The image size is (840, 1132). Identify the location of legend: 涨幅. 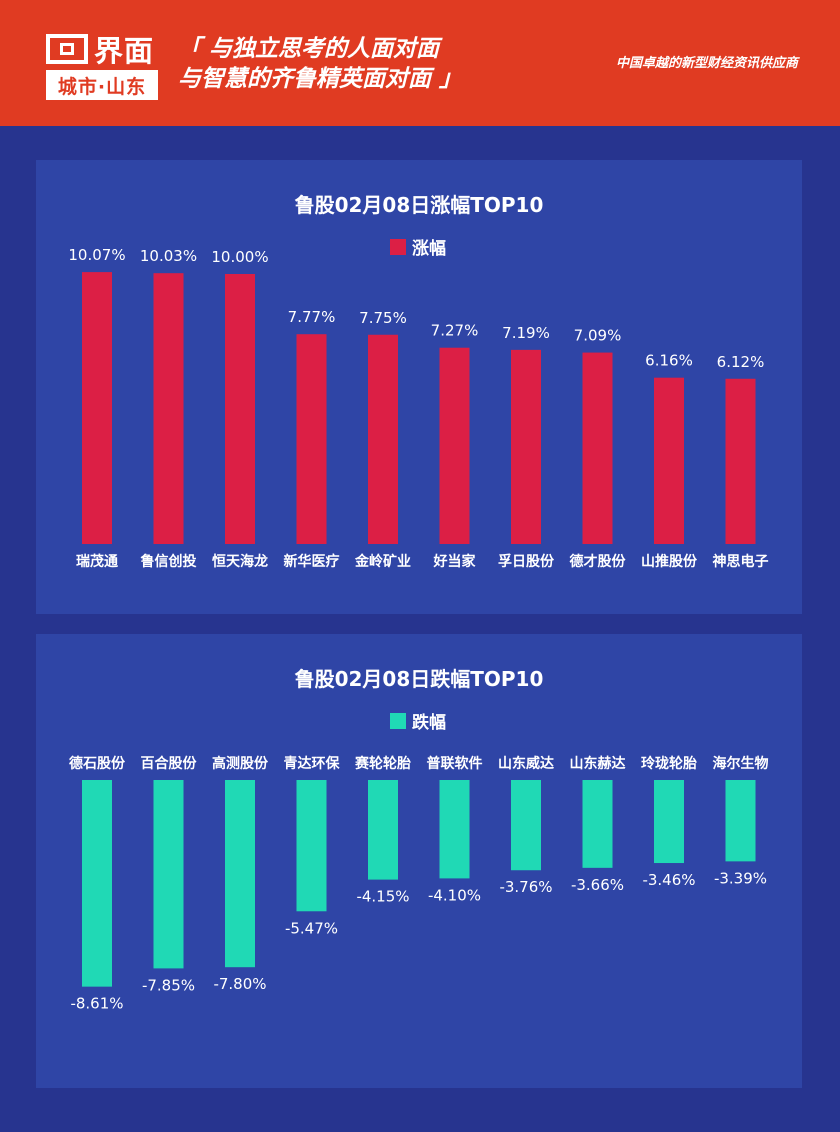
(418, 248).